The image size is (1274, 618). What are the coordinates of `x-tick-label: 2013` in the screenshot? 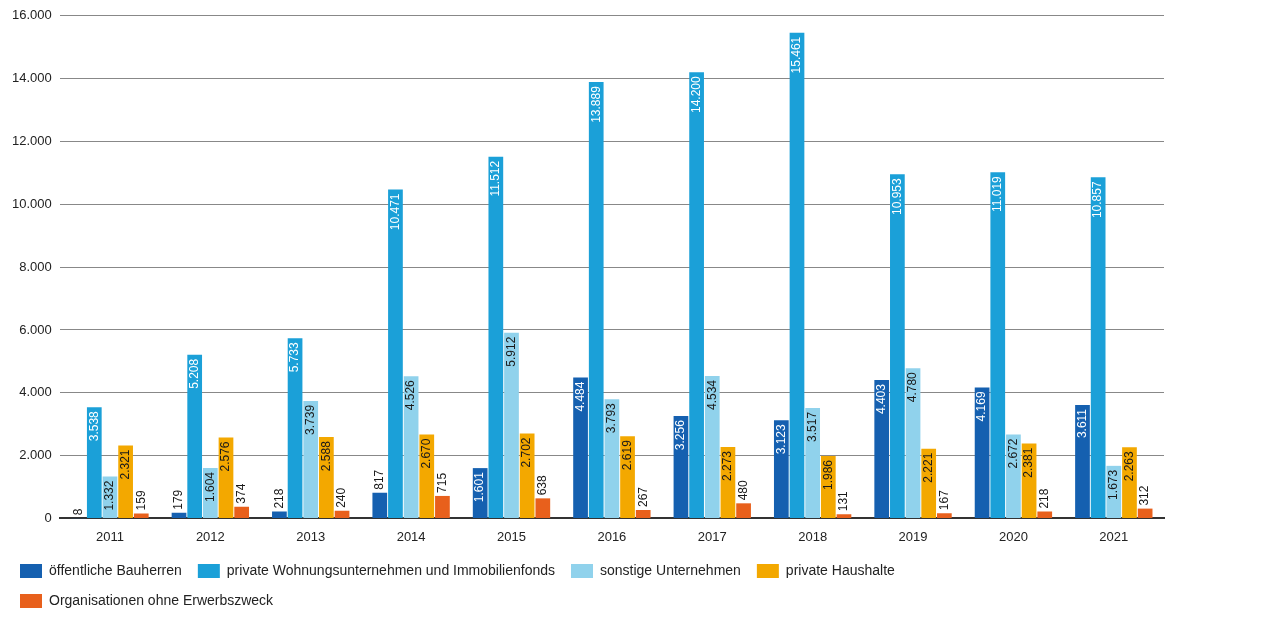 It's located at (311, 536).